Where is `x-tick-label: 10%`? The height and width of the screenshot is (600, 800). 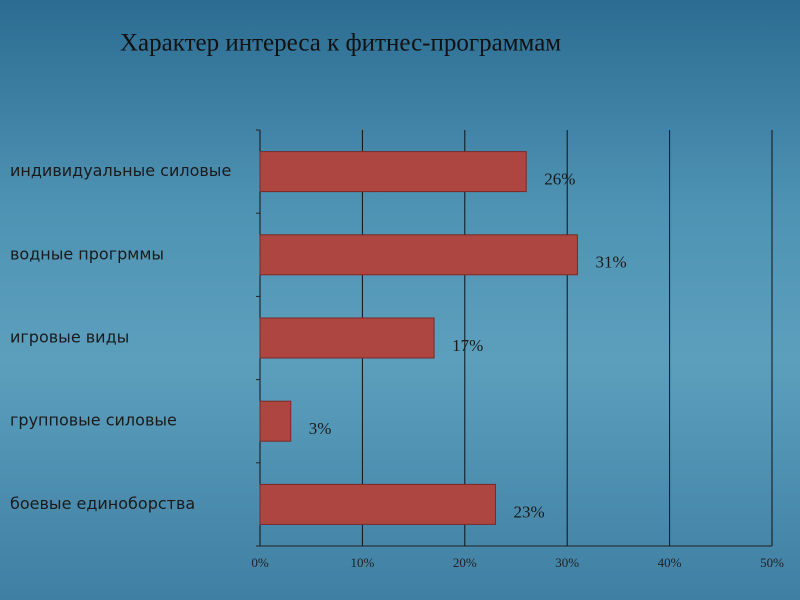
x-tick-label: 10% is located at coordinates (362, 562).